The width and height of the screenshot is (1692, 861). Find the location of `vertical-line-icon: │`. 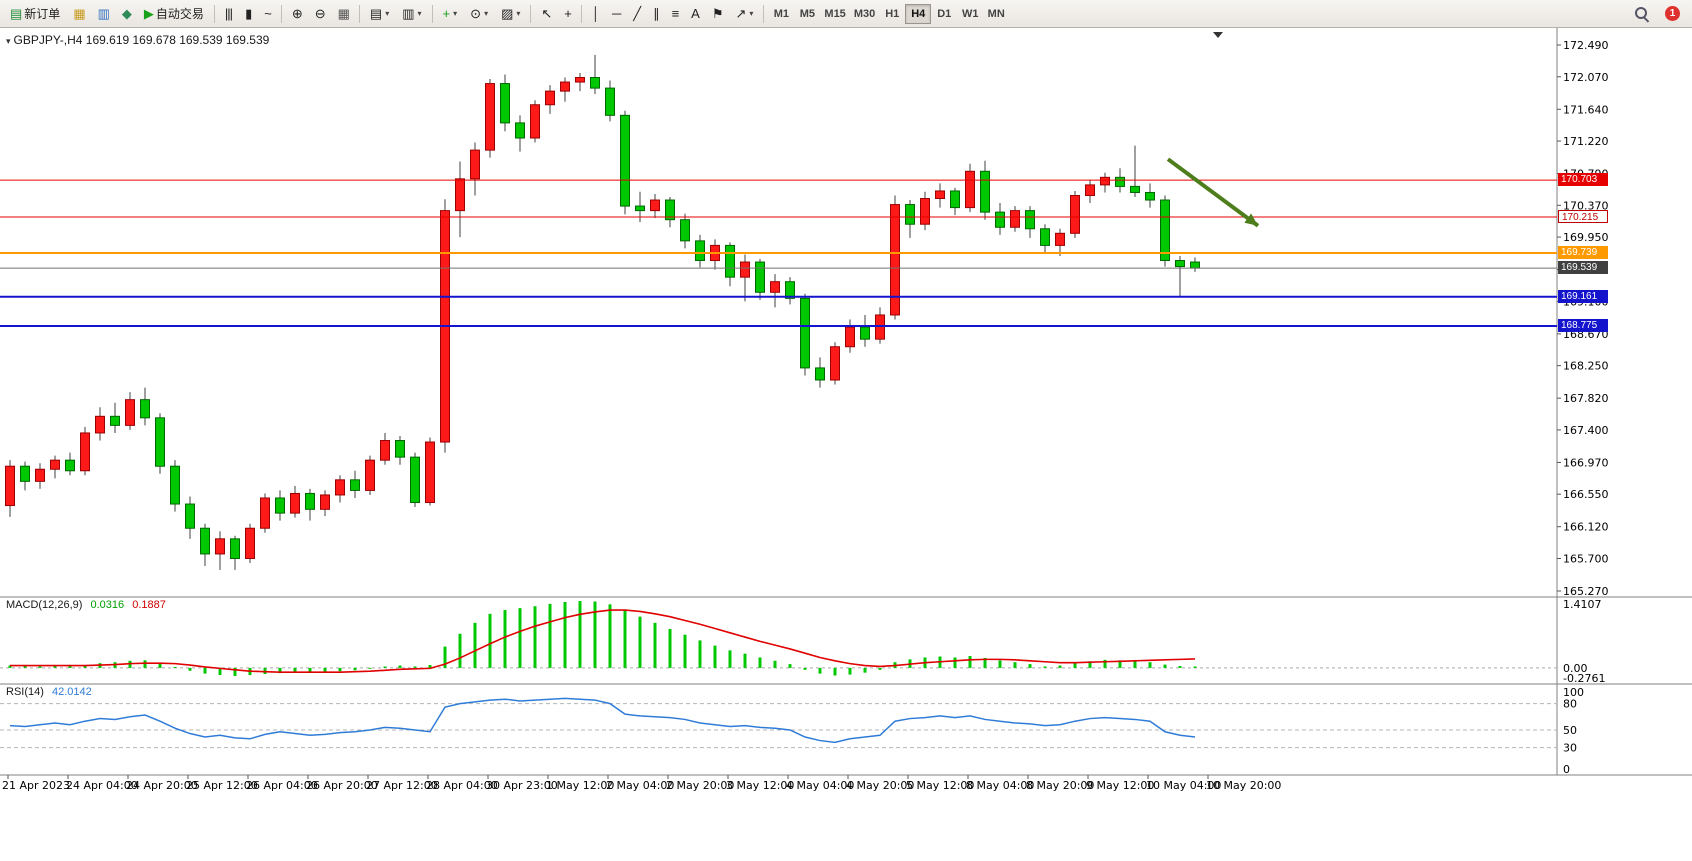

vertical-line-icon: │ is located at coordinates (595, 13).